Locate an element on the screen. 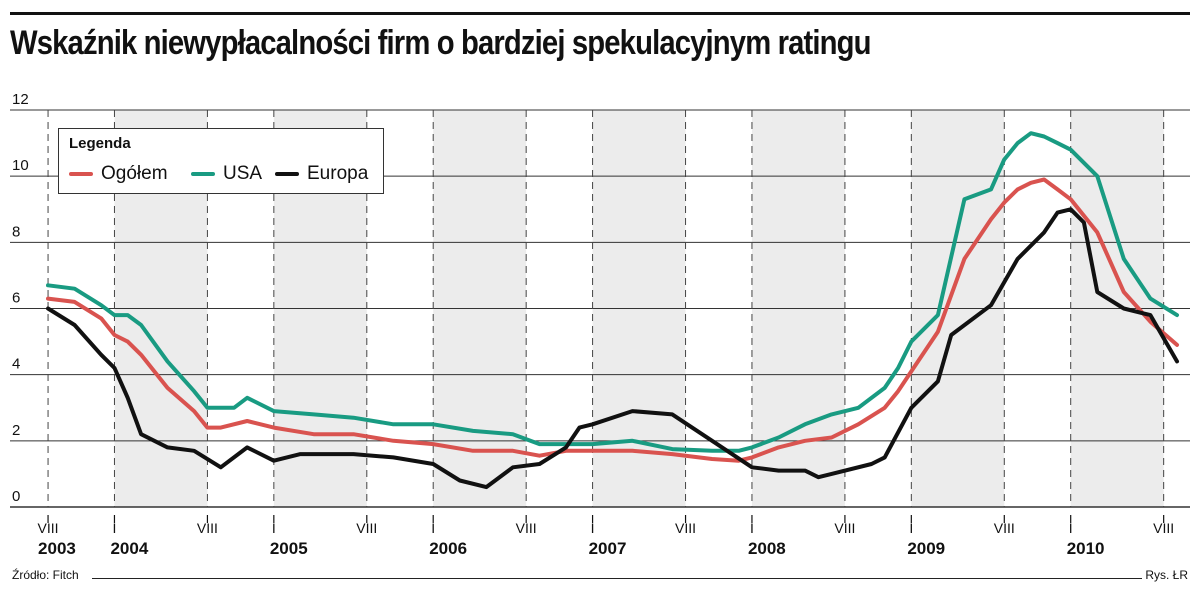 The height and width of the screenshot is (594, 1200). year-label: 2008 is located at coordinates (767, 548).